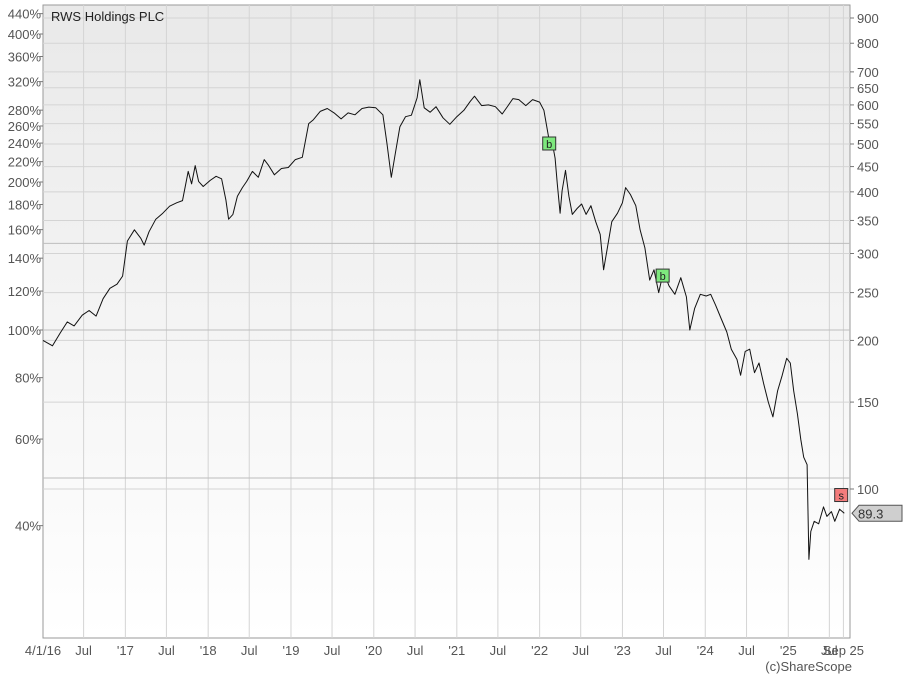 This screenshot has width=904, height=681. Describe the element at coordinates (868, 43) in the screenshot. I see `y-right-tick-label: 800` at that location.